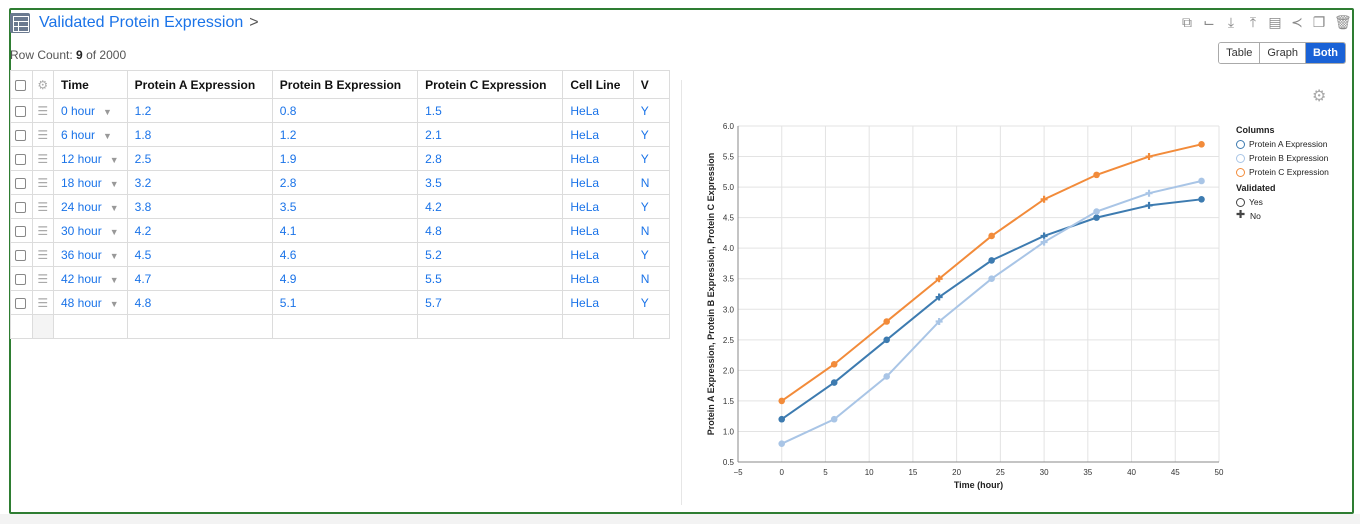 This screenshot has height=524, width=1360. I want to click on table-row: ☰ 0 hour ▼ 1.2 0.8 1.5 HeLa Y, so click(340, 110).